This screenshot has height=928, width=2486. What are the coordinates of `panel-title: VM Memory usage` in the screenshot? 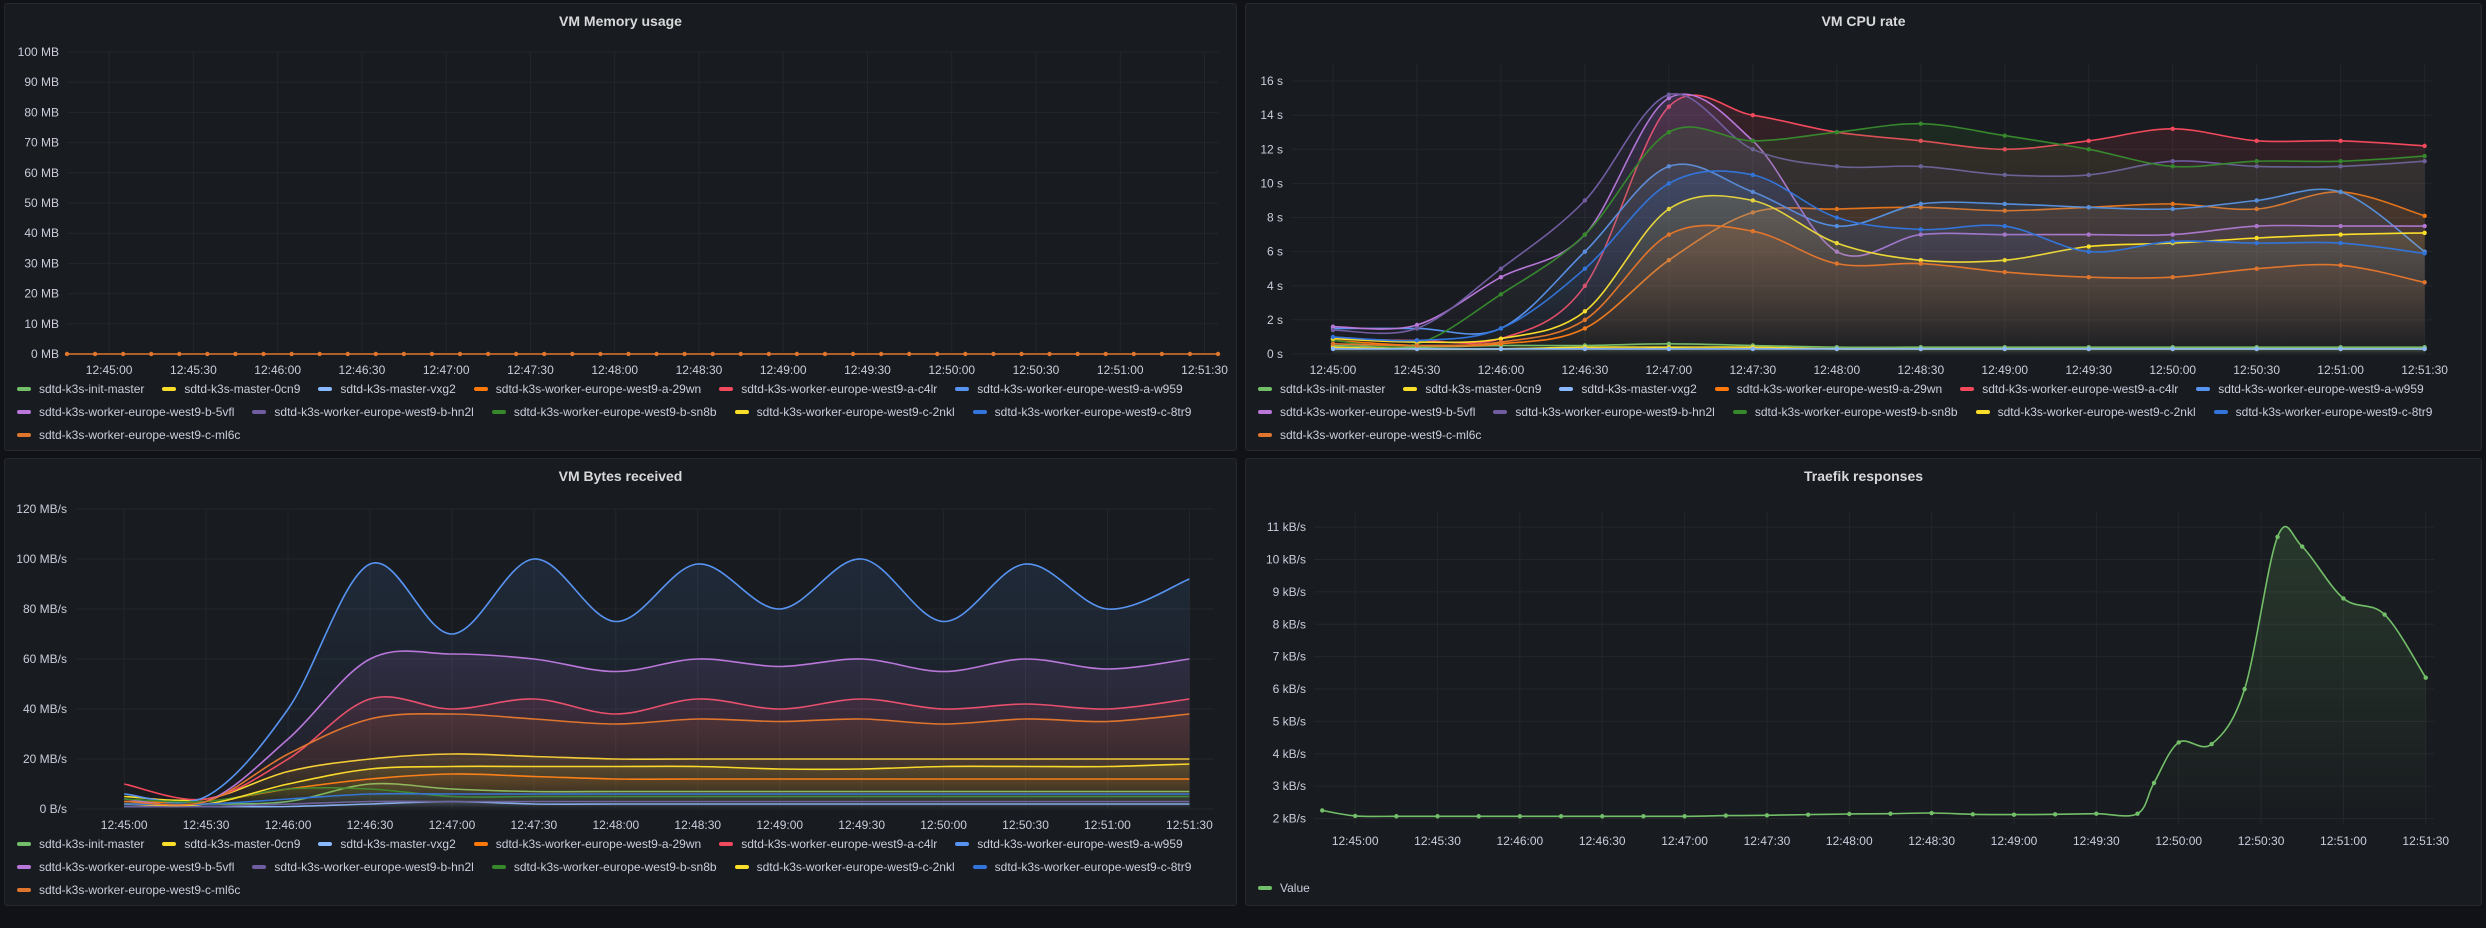 It's located at (620, 21).